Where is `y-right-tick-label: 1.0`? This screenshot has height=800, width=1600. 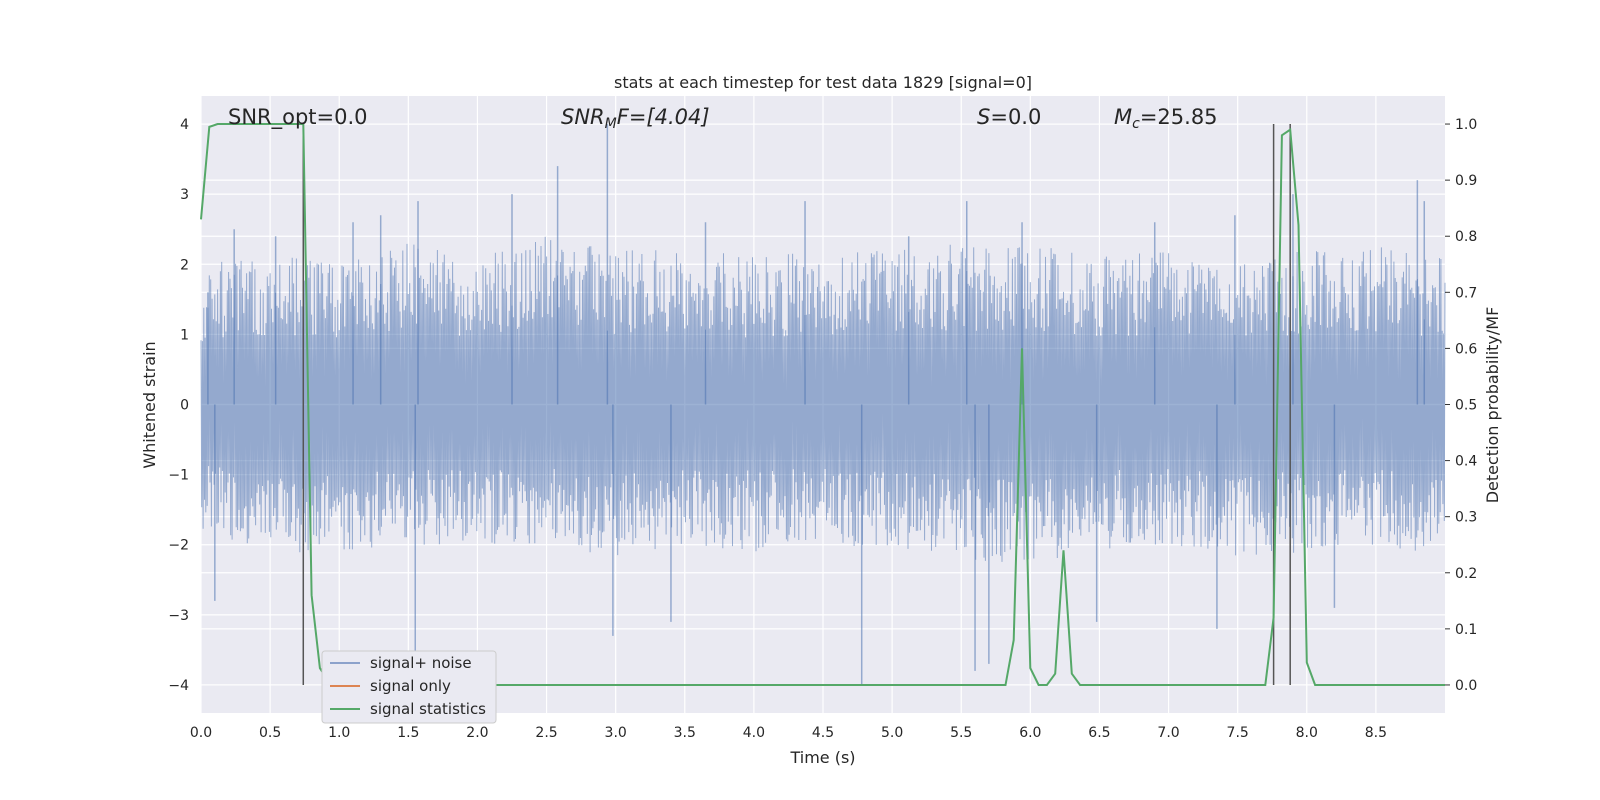 y-right-tick-label: 1.0 is located at coordinates (1466, 125).